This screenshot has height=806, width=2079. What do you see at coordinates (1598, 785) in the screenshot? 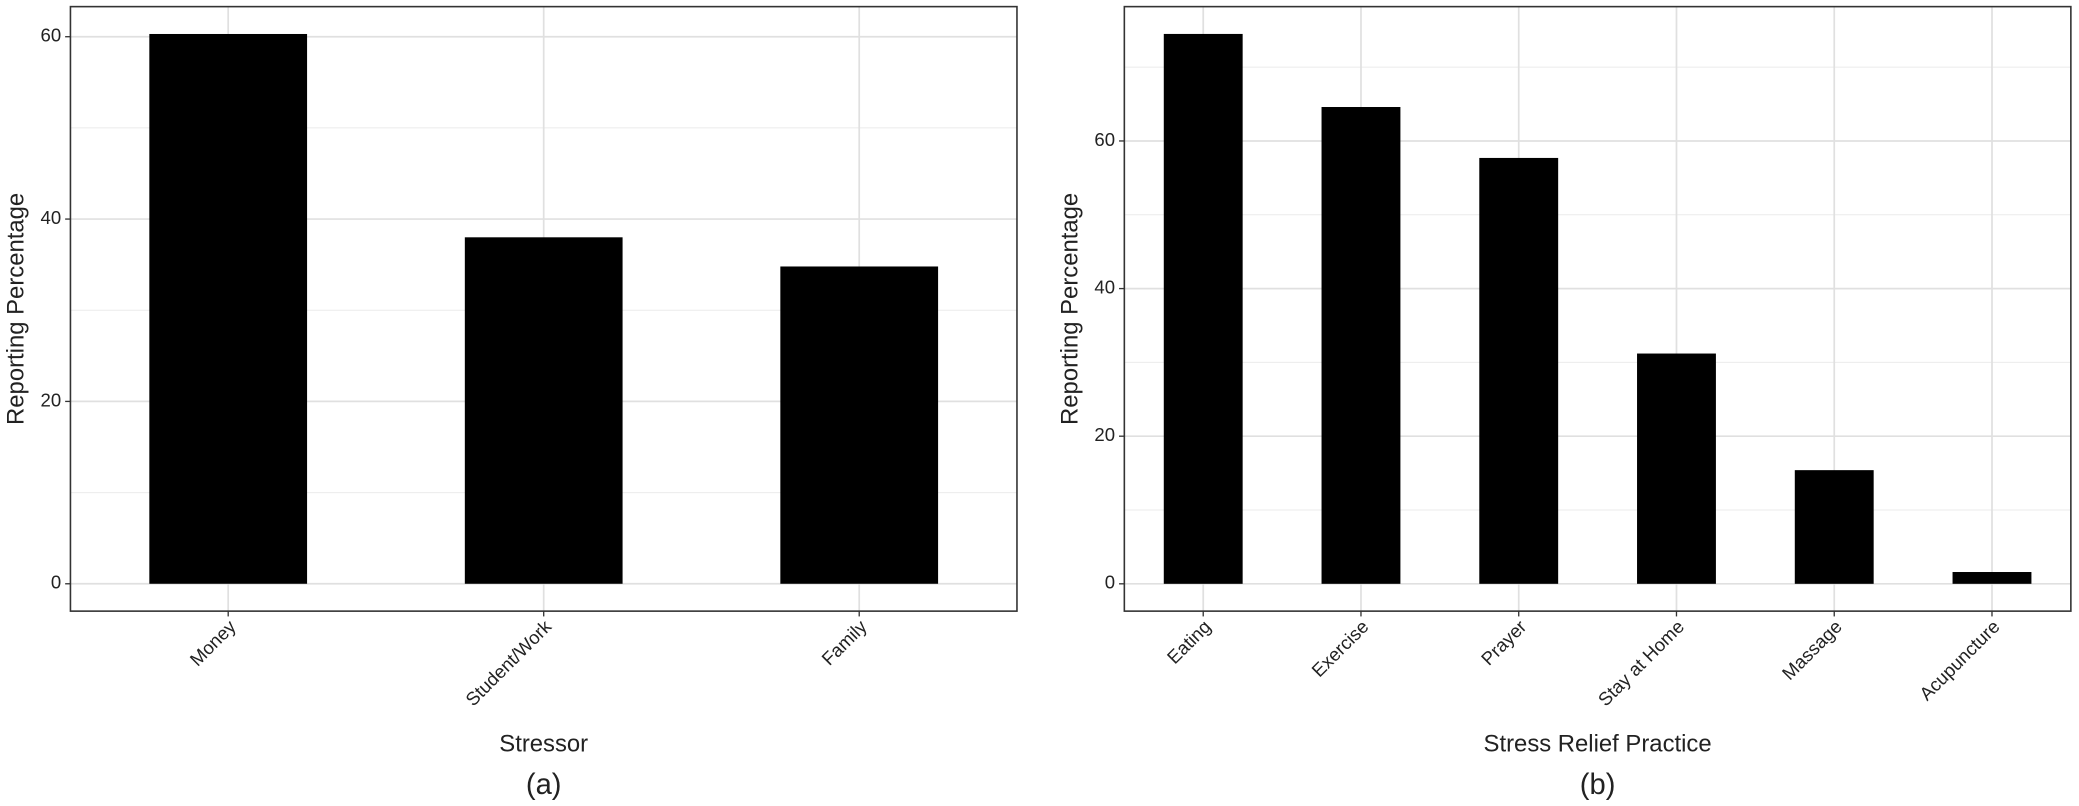
I see `caption: (b)` at bounding box center [1598, 785].